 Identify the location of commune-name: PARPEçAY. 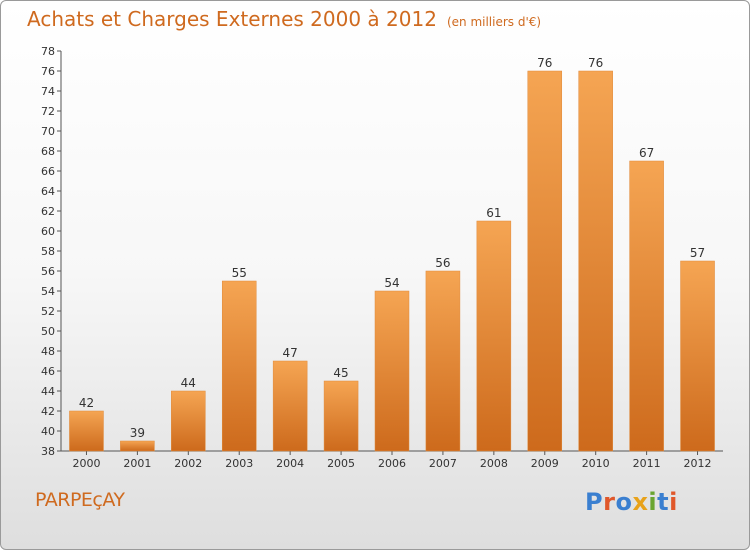
(80, 500).